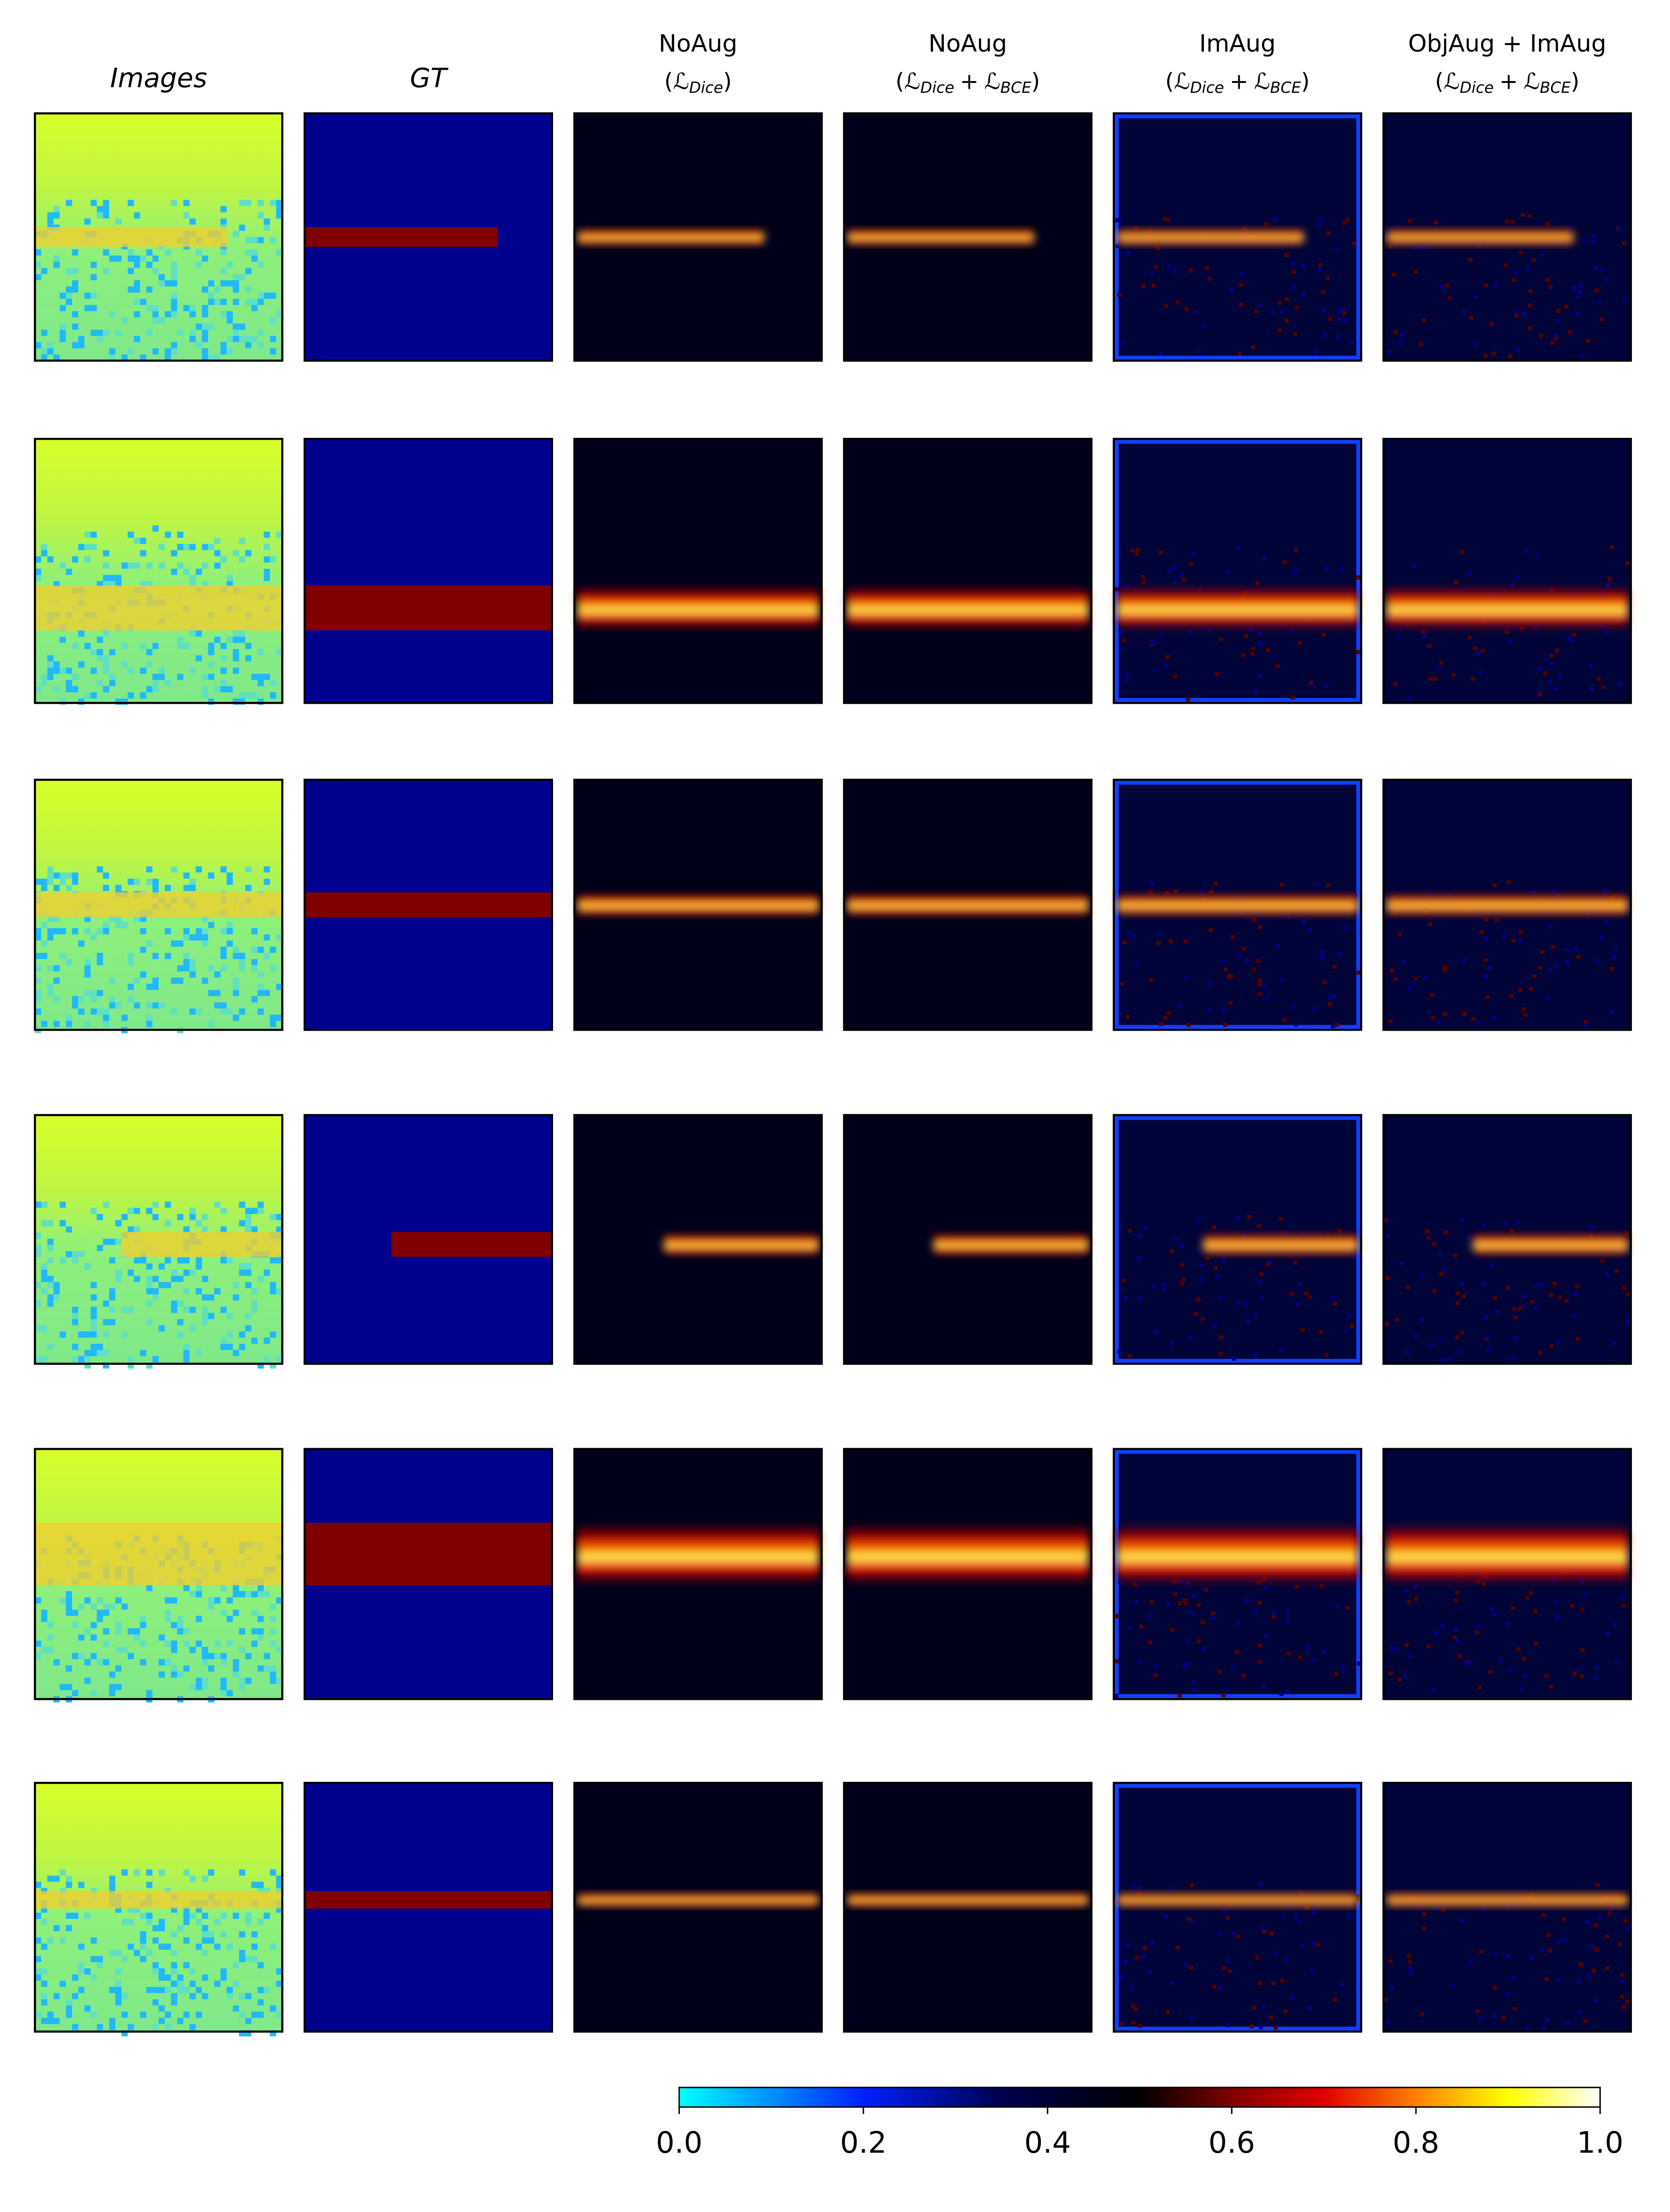  I want to click on pred-bg, so click(1507, 571).